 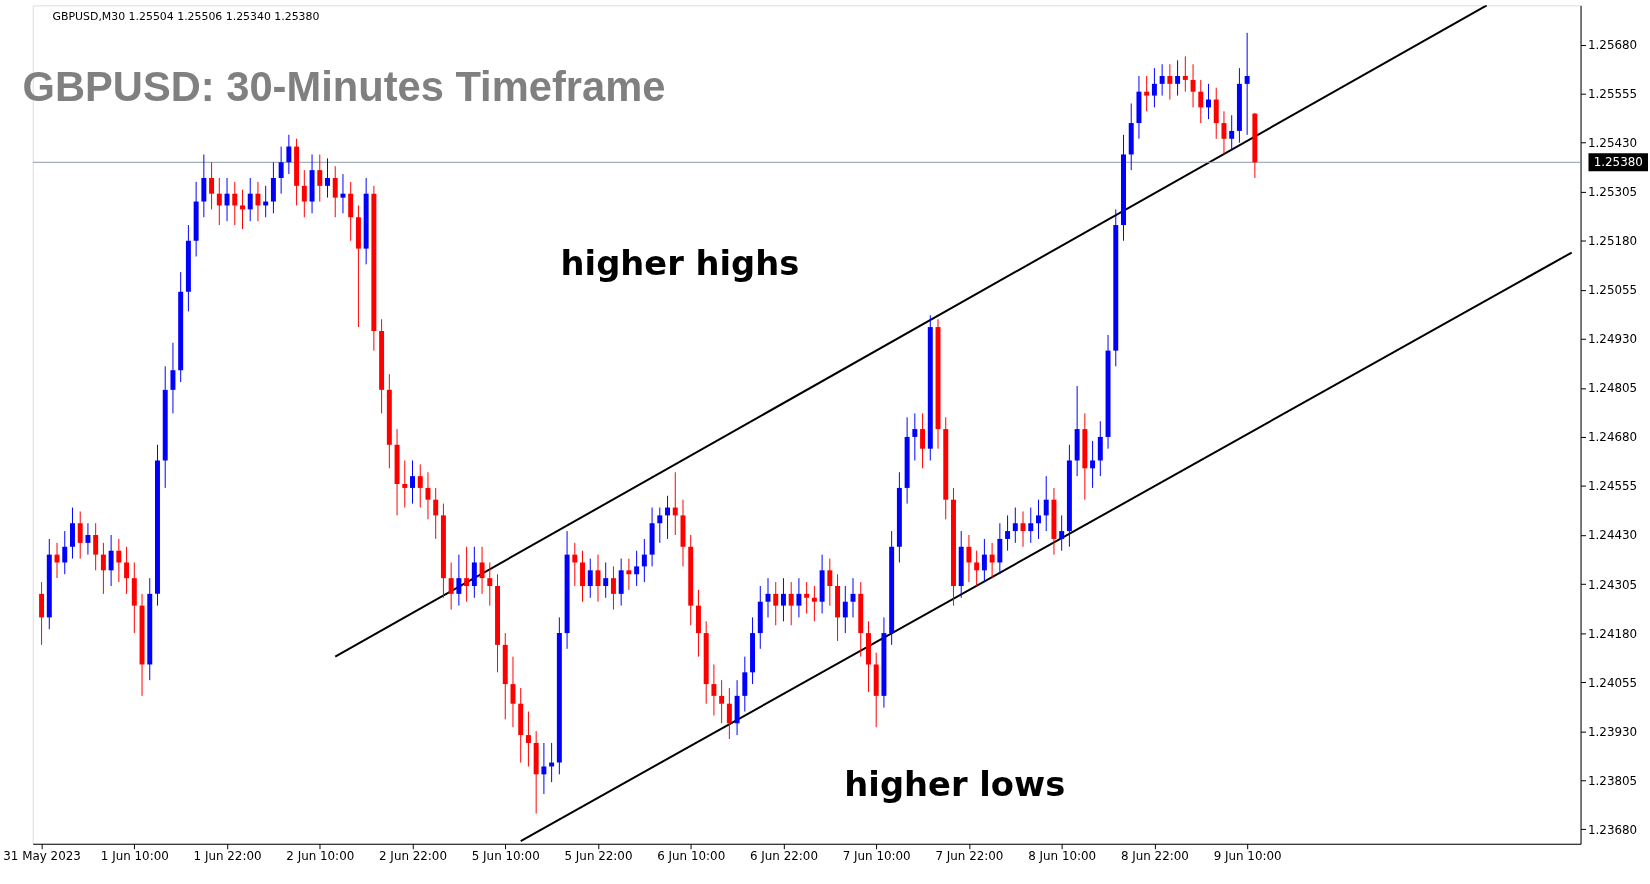 I want to click on y-tick-label: 1.24805, so click(x=1612, y=388).